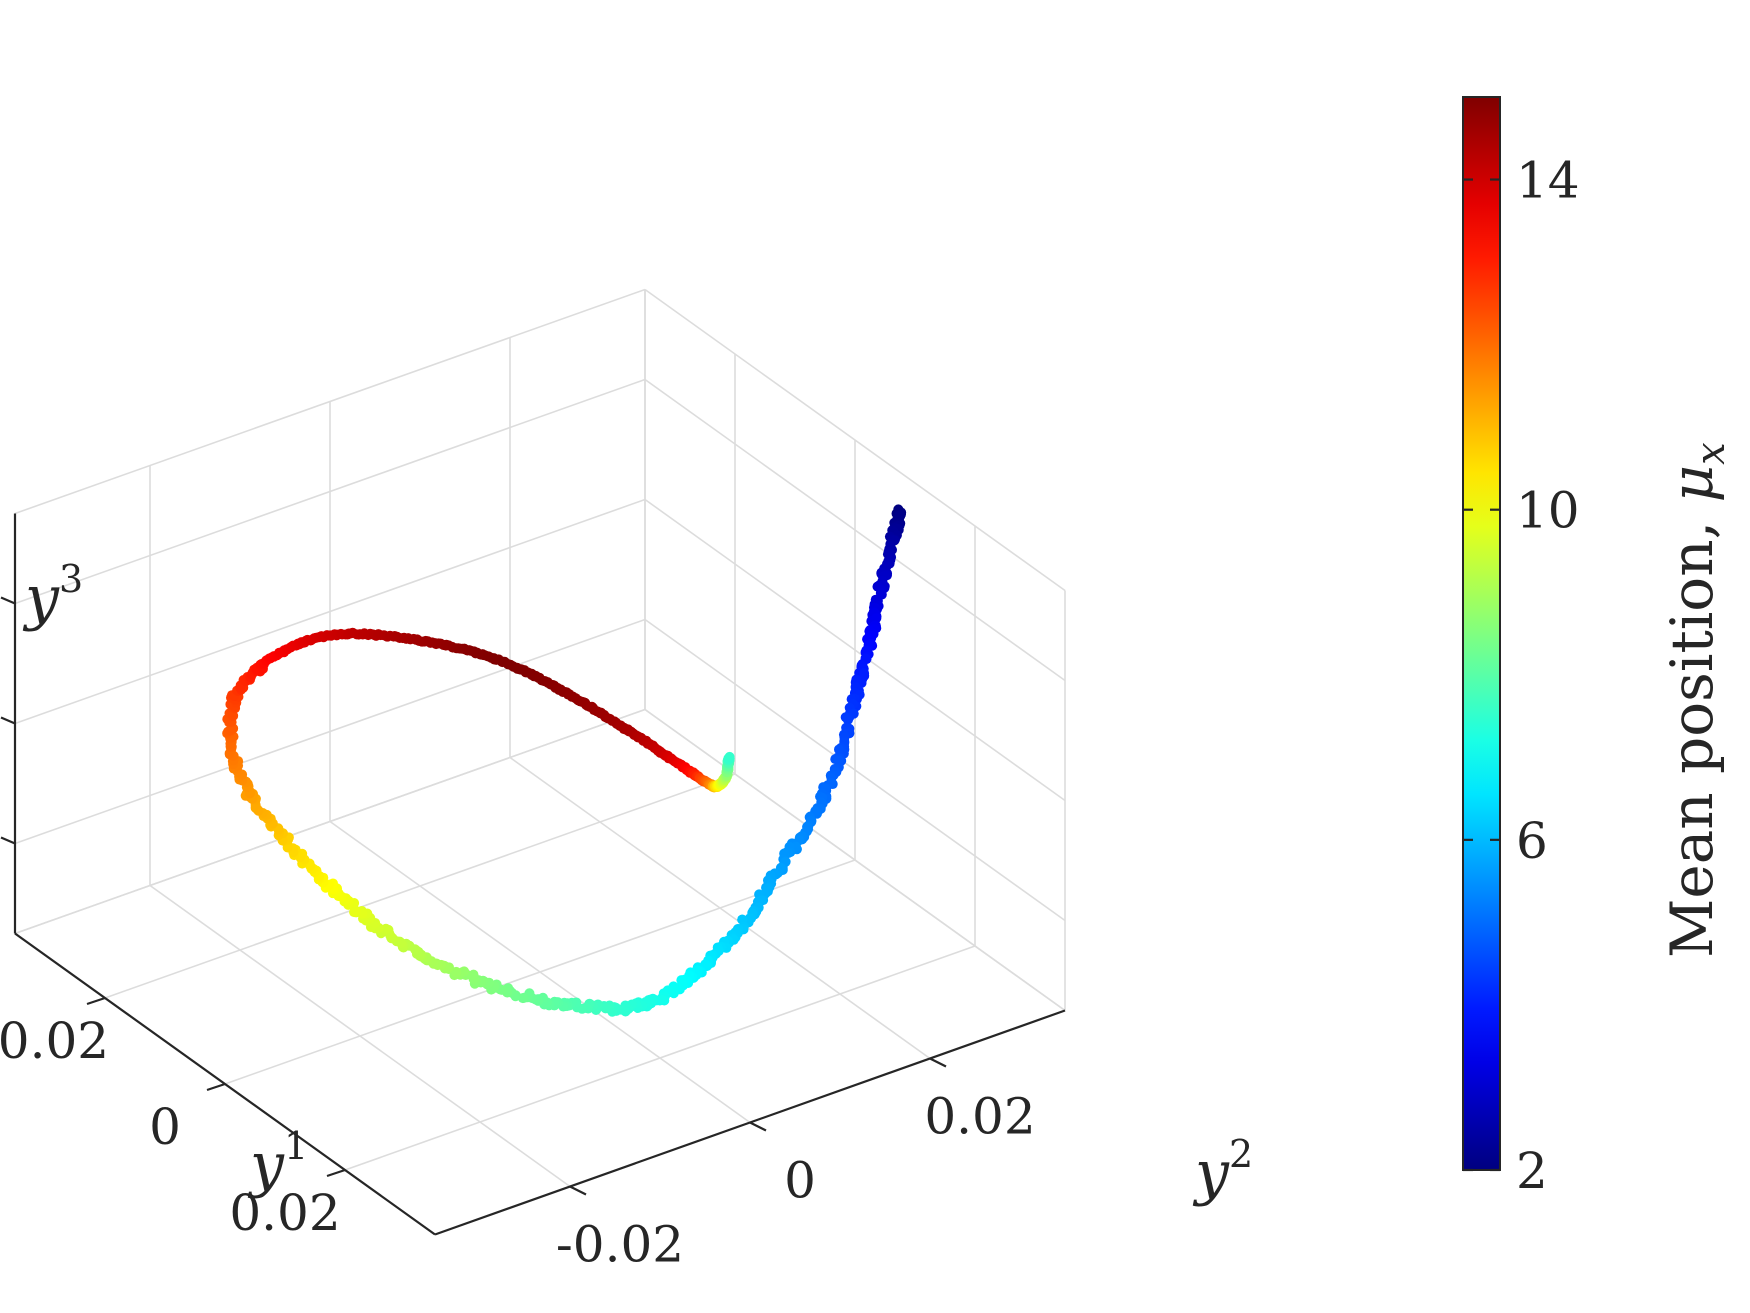  Describe the element at coordinates (284, 1213) in the screenshot. I see `x-tick-label: 0.02` at that location.